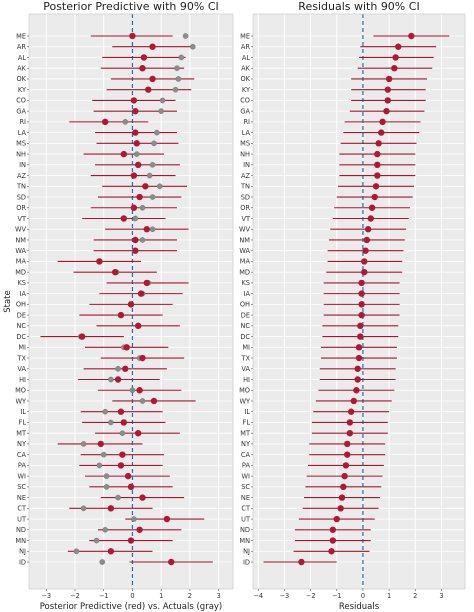 The width and height of the screenshot is (474, 612). What do you see at coordinates (152, 165) in the screenshot?
I see `actual-point-in` at bounding box center [152, 165].